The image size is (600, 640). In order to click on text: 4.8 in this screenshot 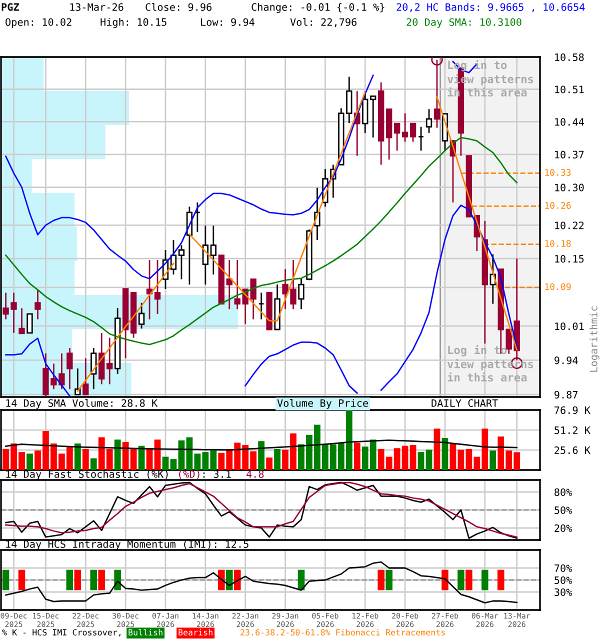, I will do `click(255, 474)`.